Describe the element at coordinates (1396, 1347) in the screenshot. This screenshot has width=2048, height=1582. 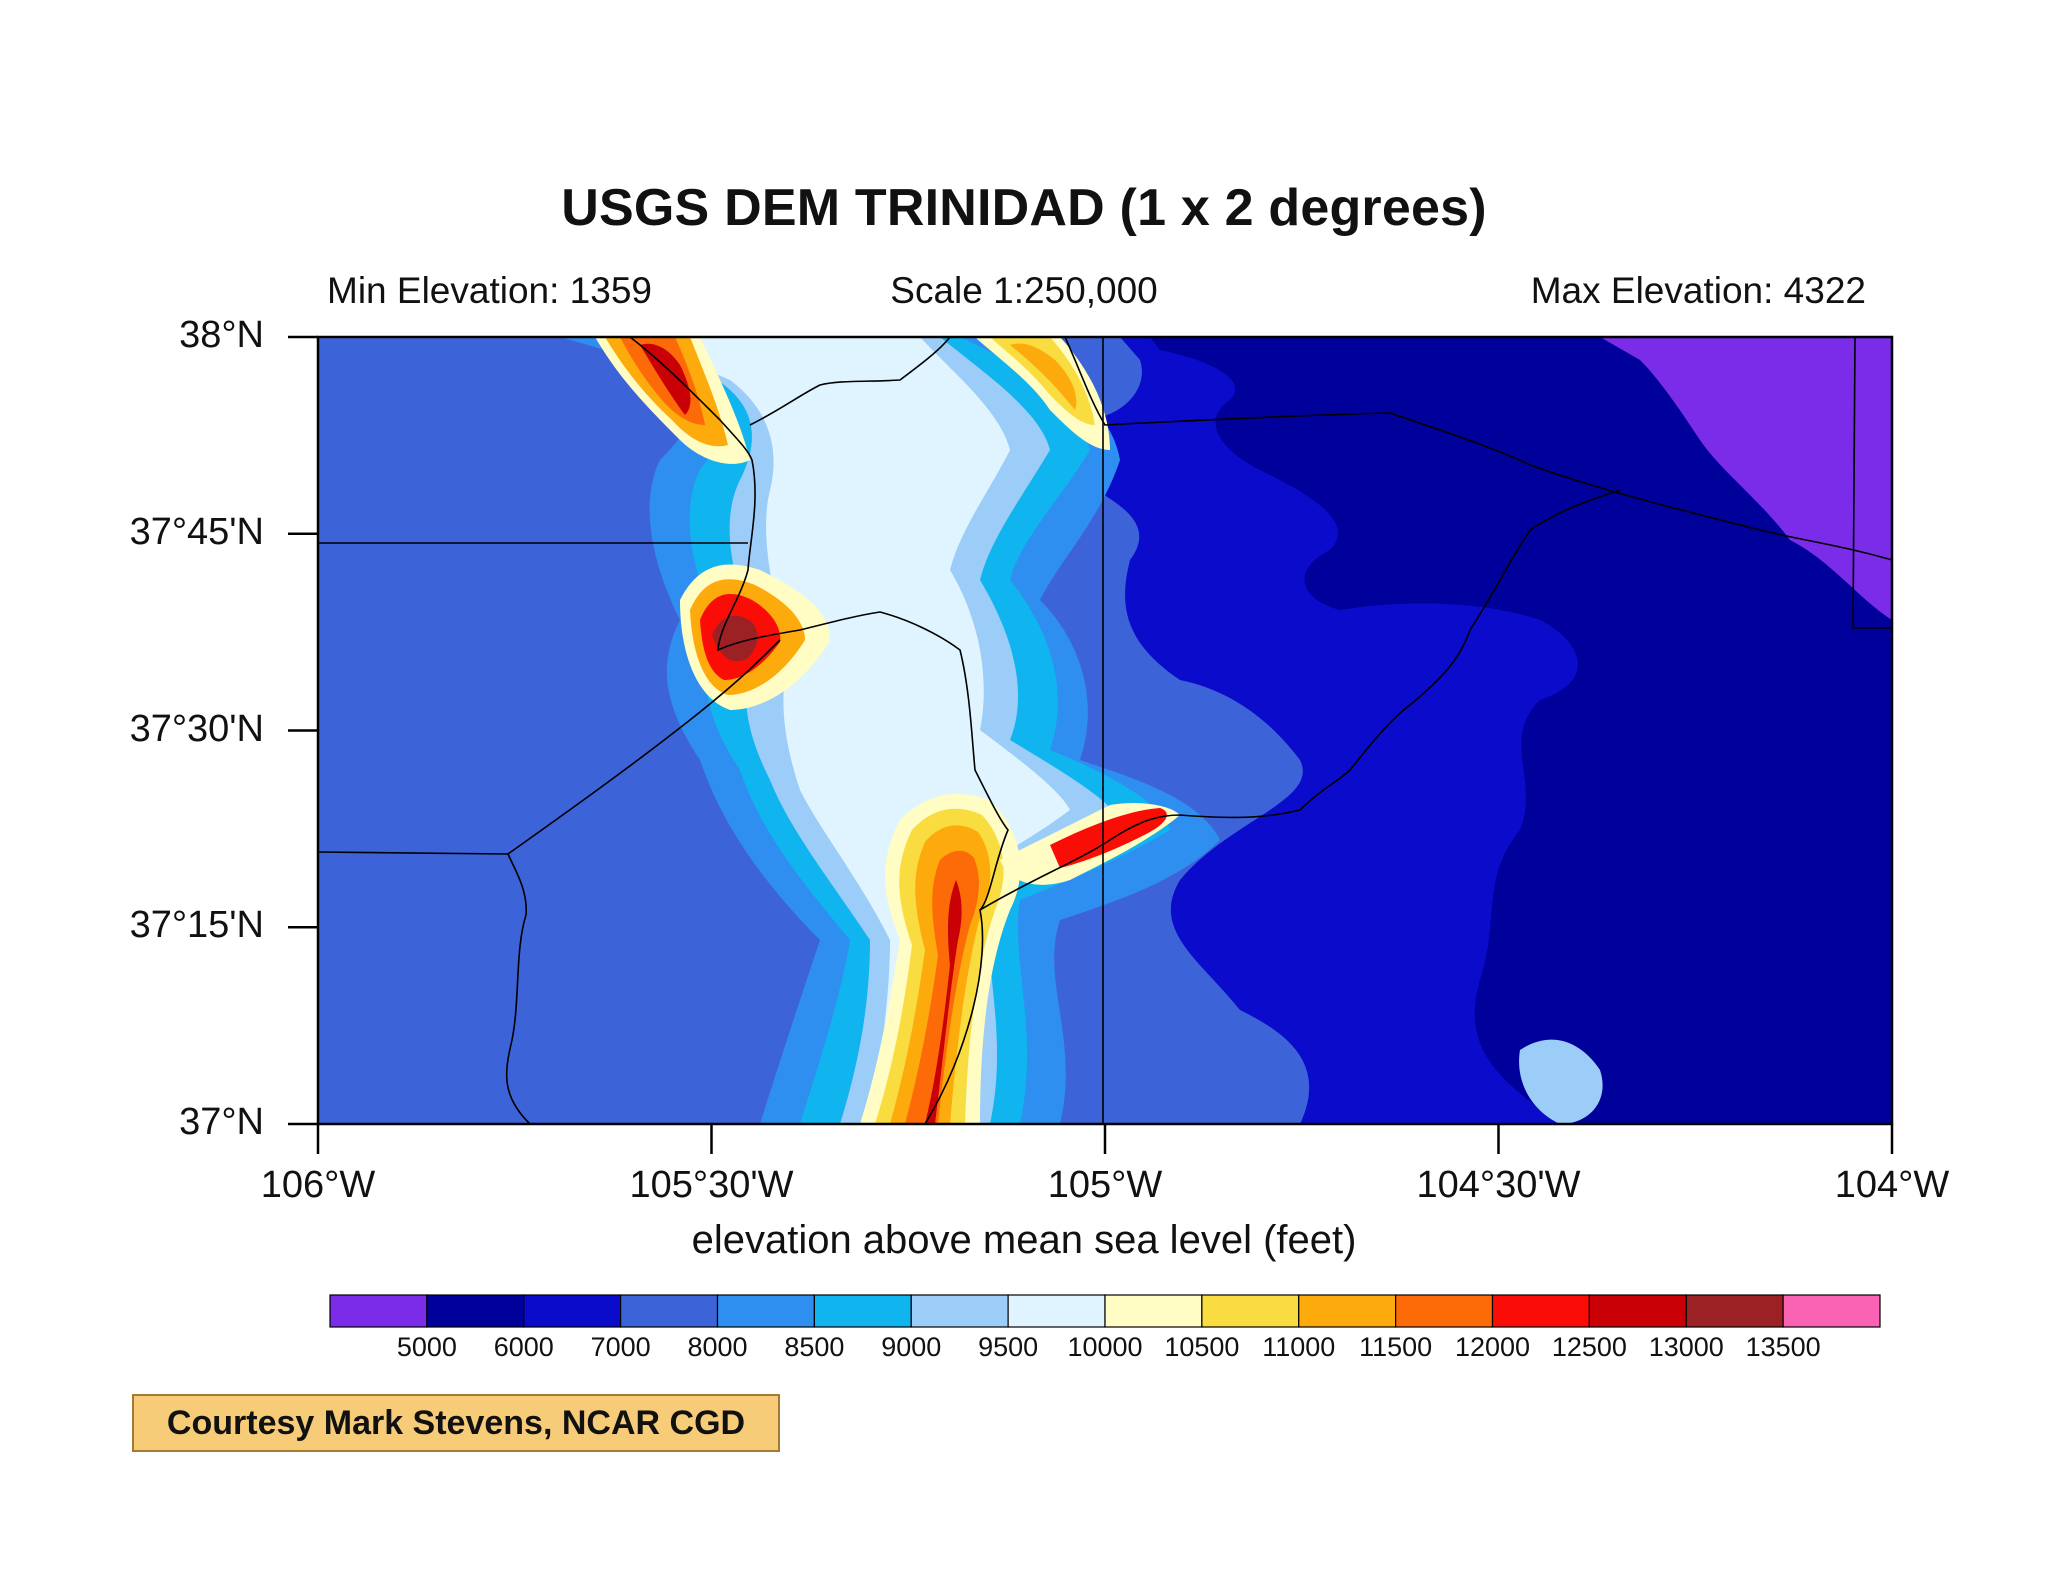
I see `colorbar-label: 11500` at that location.